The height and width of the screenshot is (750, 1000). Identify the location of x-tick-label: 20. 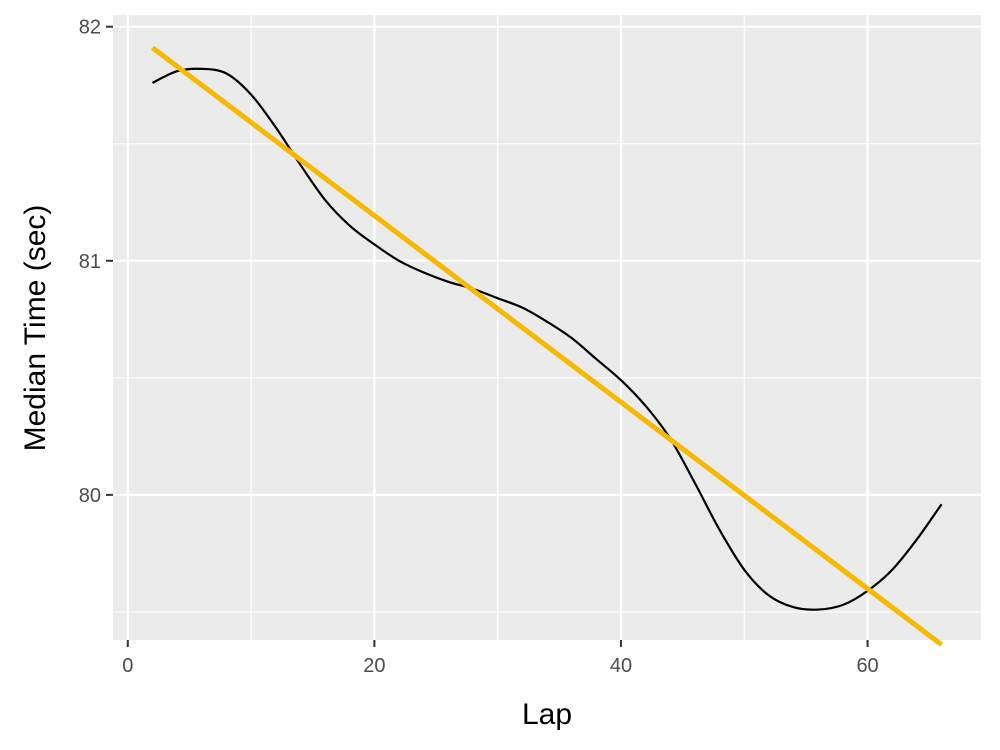
(374, 666).